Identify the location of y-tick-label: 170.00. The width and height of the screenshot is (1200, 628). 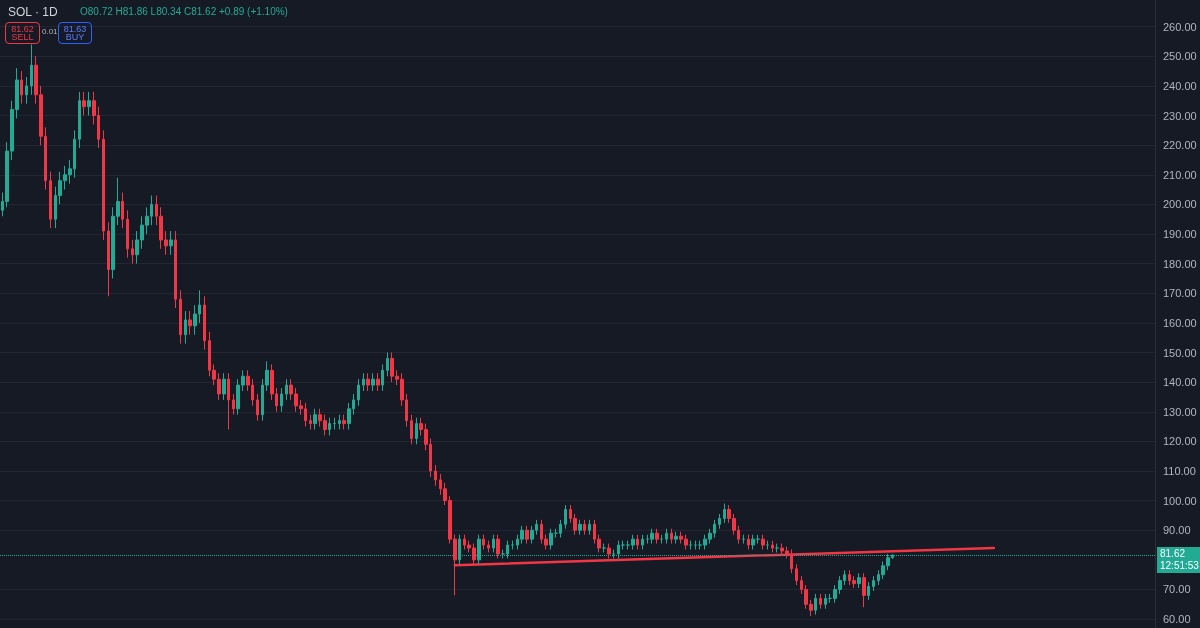
(1180, 293).